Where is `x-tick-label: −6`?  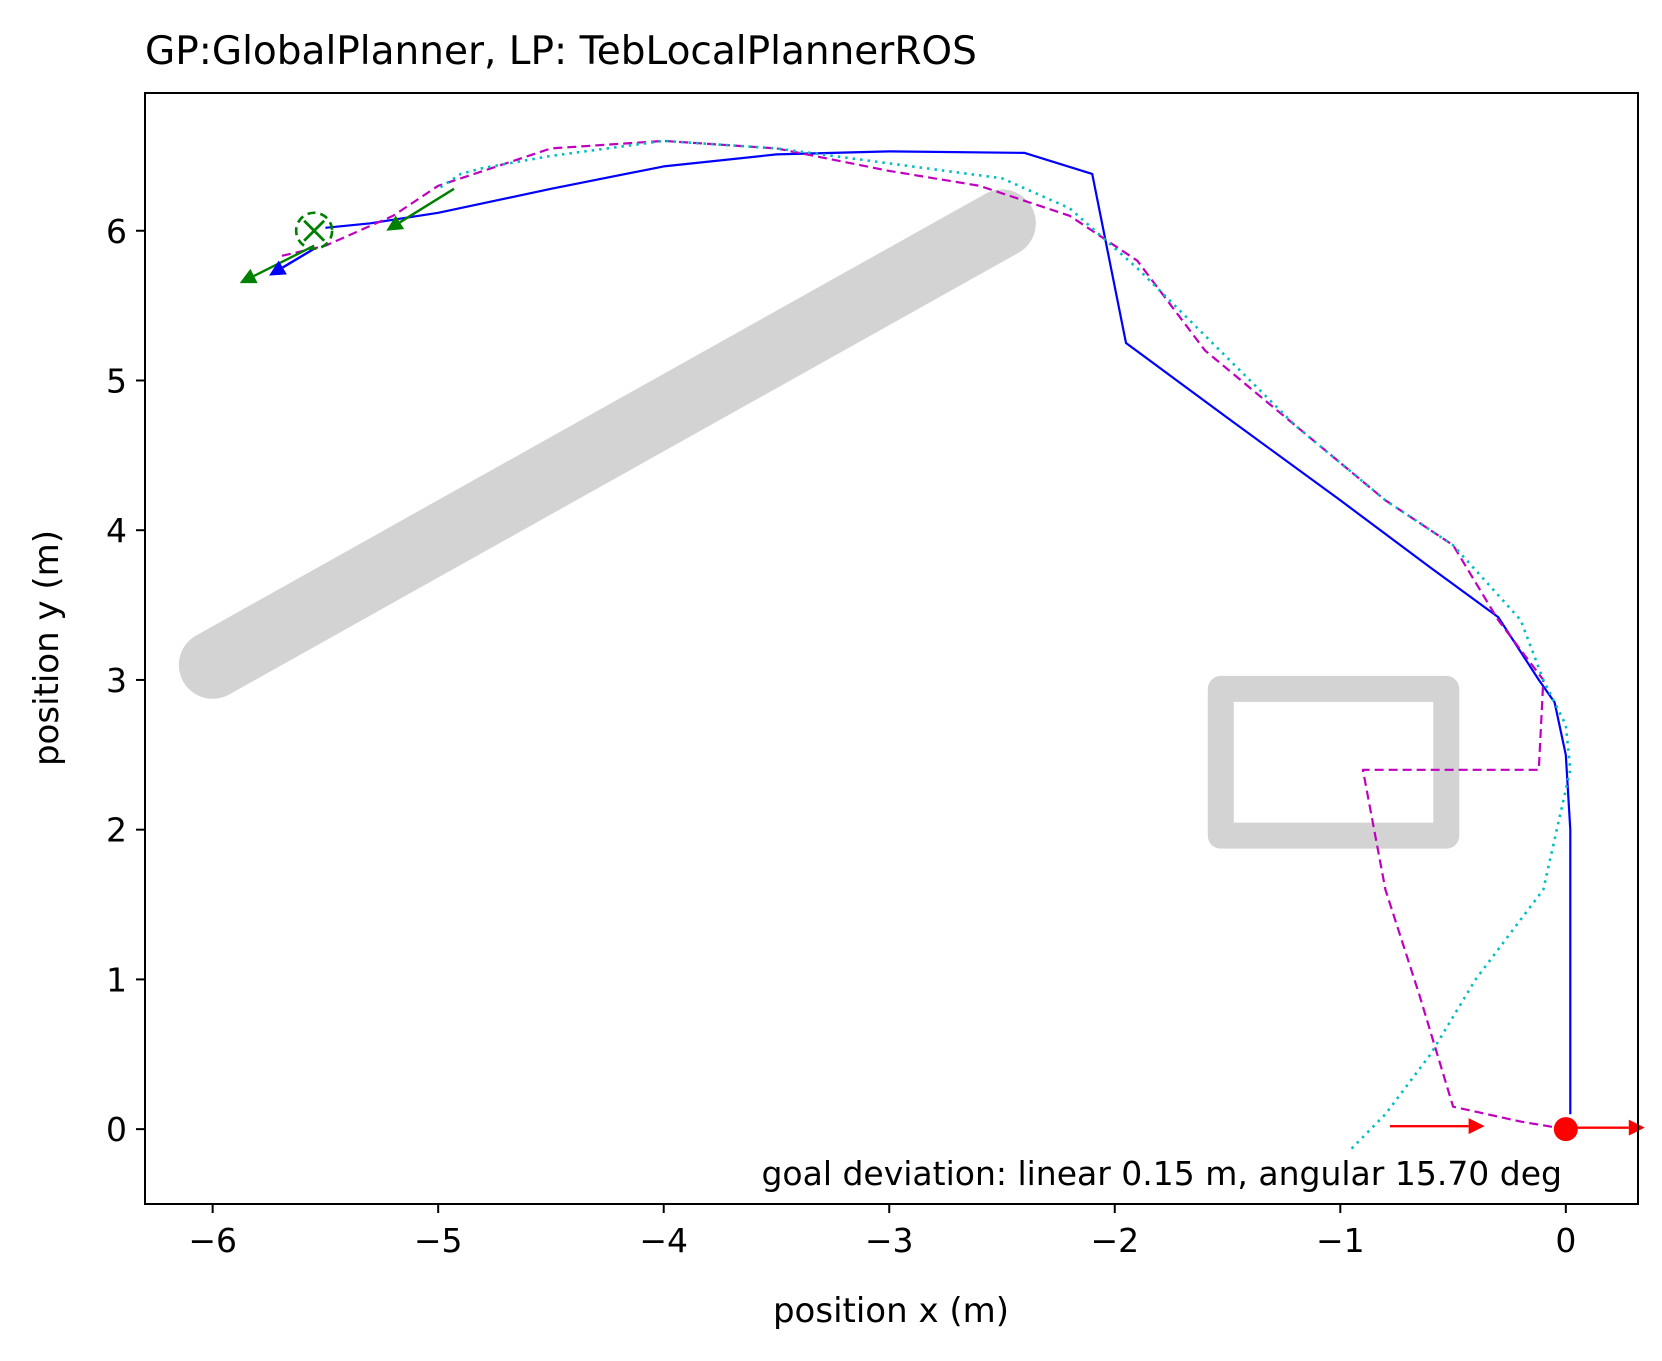 x-tick-label: −6 is located at coordinates (212, 1240).